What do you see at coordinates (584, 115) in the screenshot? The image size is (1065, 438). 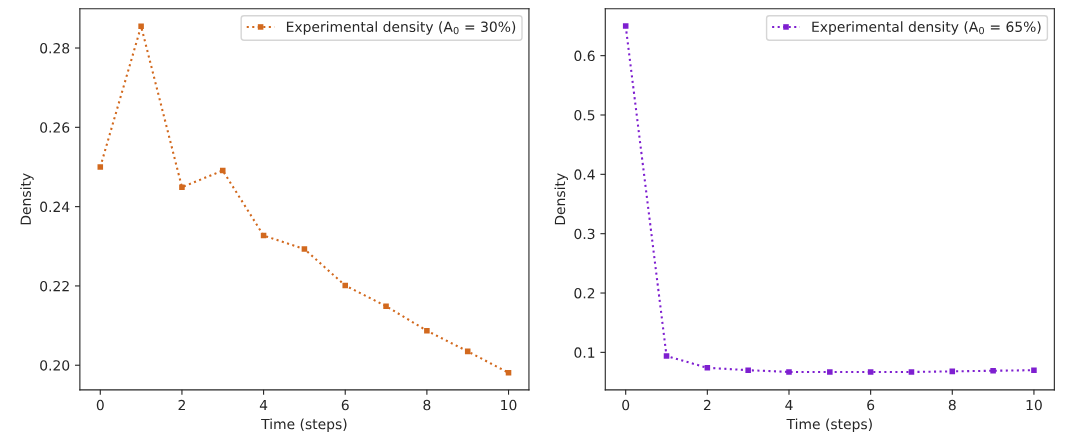 I see `y-tick-label: 0.5` at bounding box center [584, 115].